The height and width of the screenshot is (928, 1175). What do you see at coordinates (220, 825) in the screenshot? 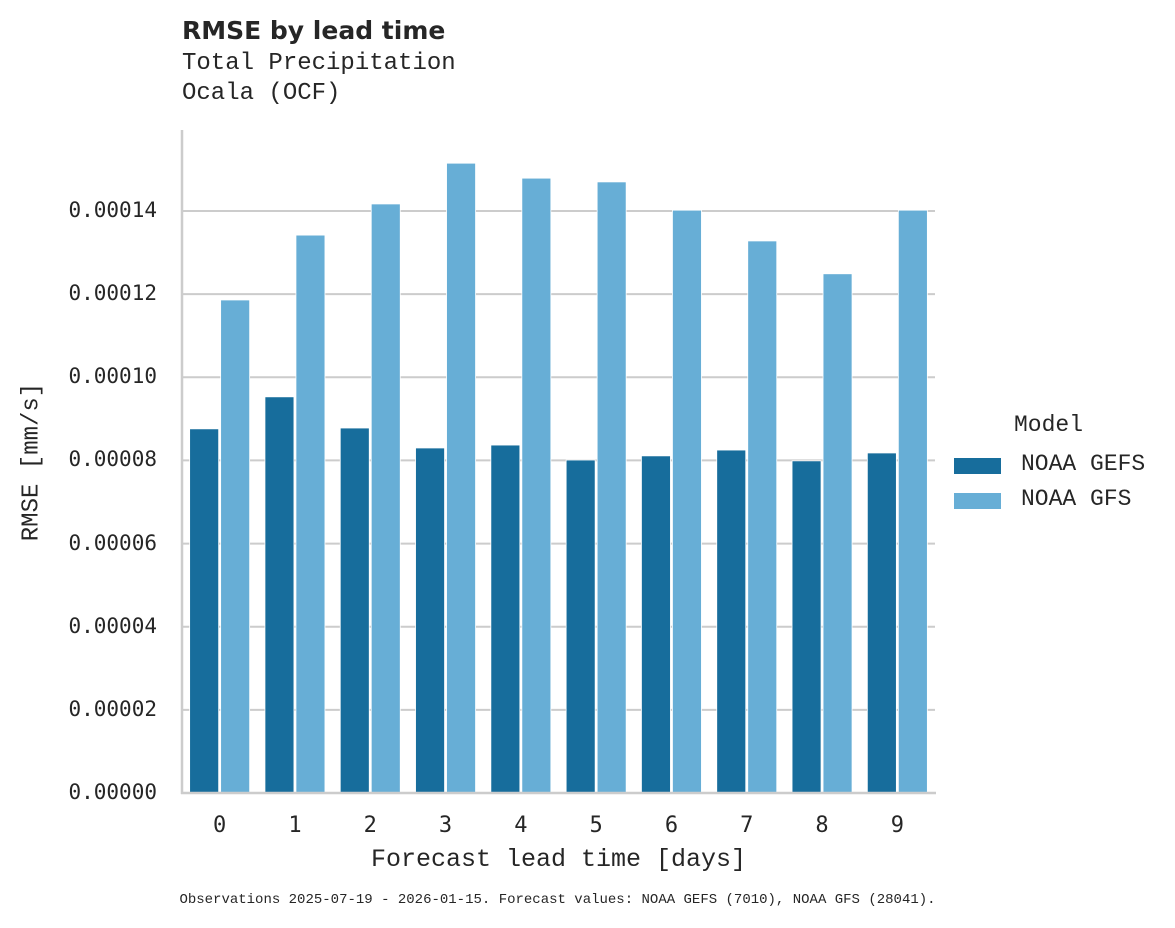
I see `x-tick-label: 0` at bounding box center [220, 825].